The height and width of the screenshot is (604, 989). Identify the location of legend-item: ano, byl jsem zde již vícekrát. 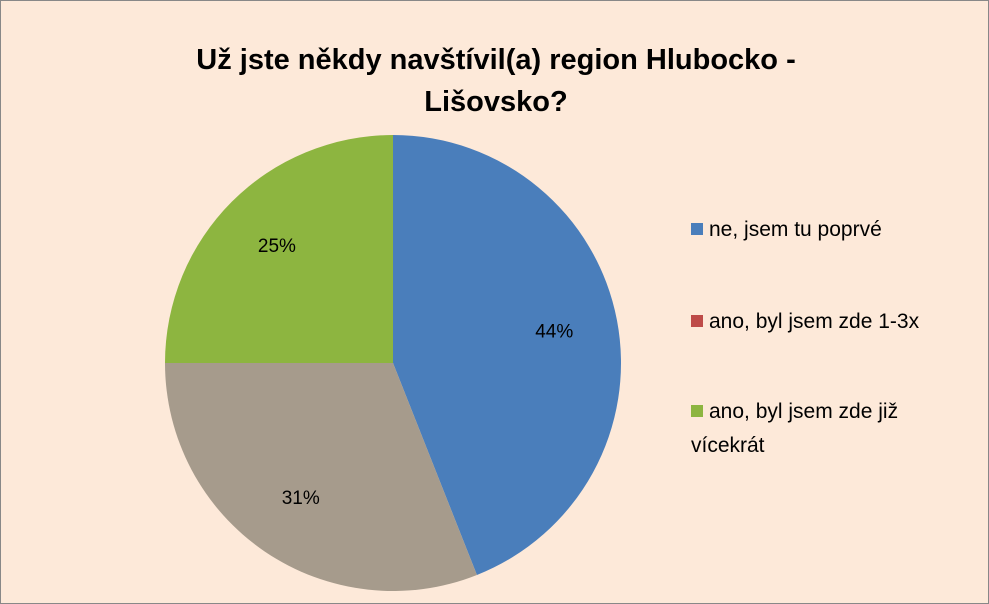
(831, 429).